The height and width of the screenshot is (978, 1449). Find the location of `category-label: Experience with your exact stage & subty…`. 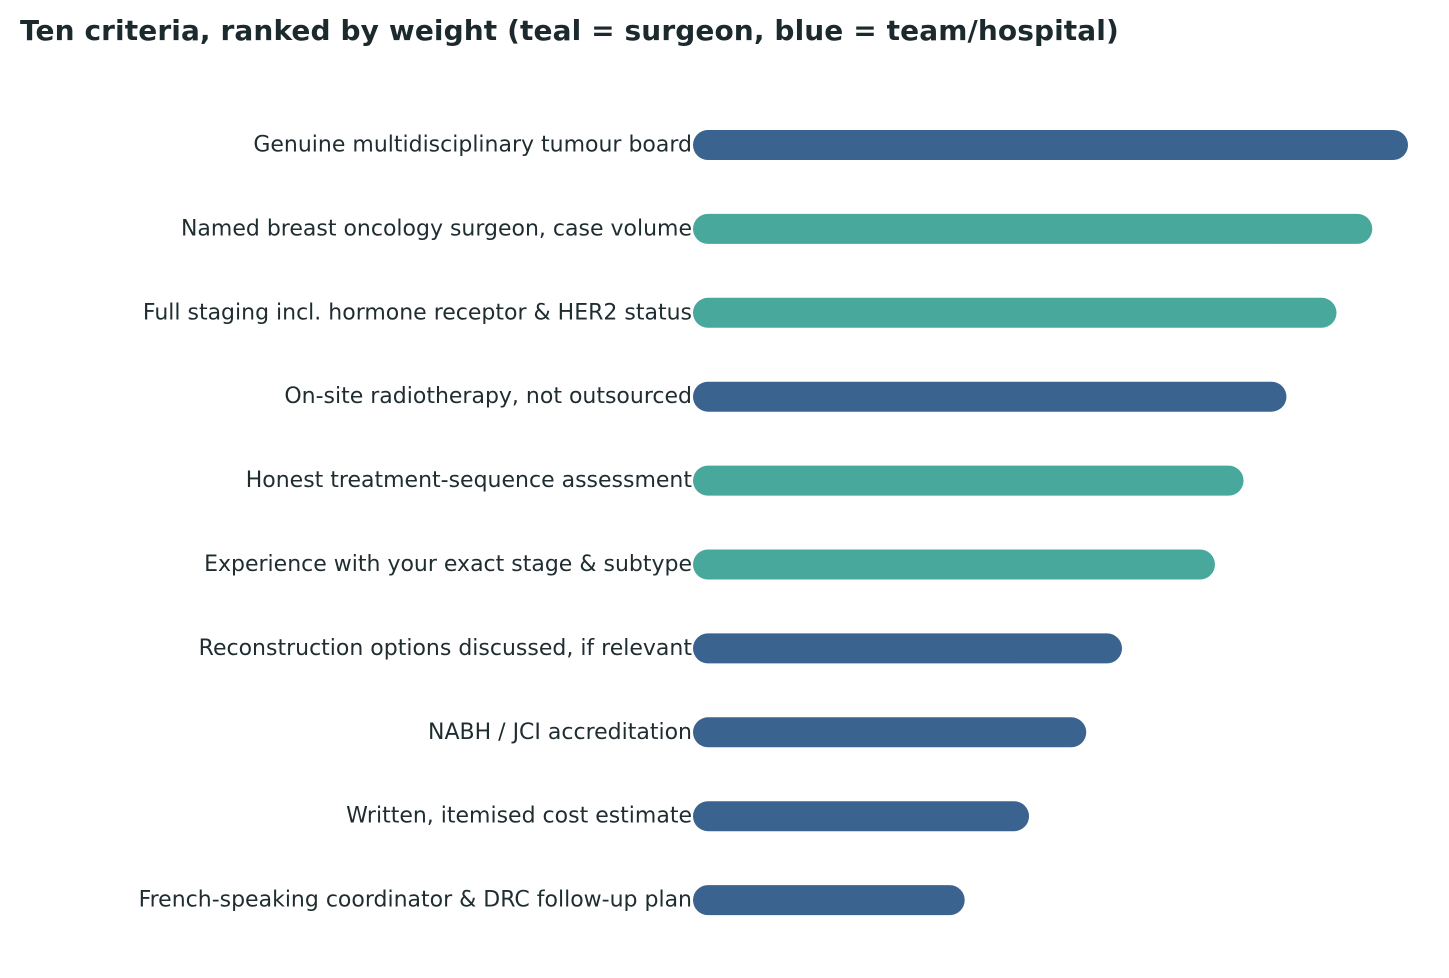

category-label: Experience with your exact stage & subty… is located at coordinates (448, 564).